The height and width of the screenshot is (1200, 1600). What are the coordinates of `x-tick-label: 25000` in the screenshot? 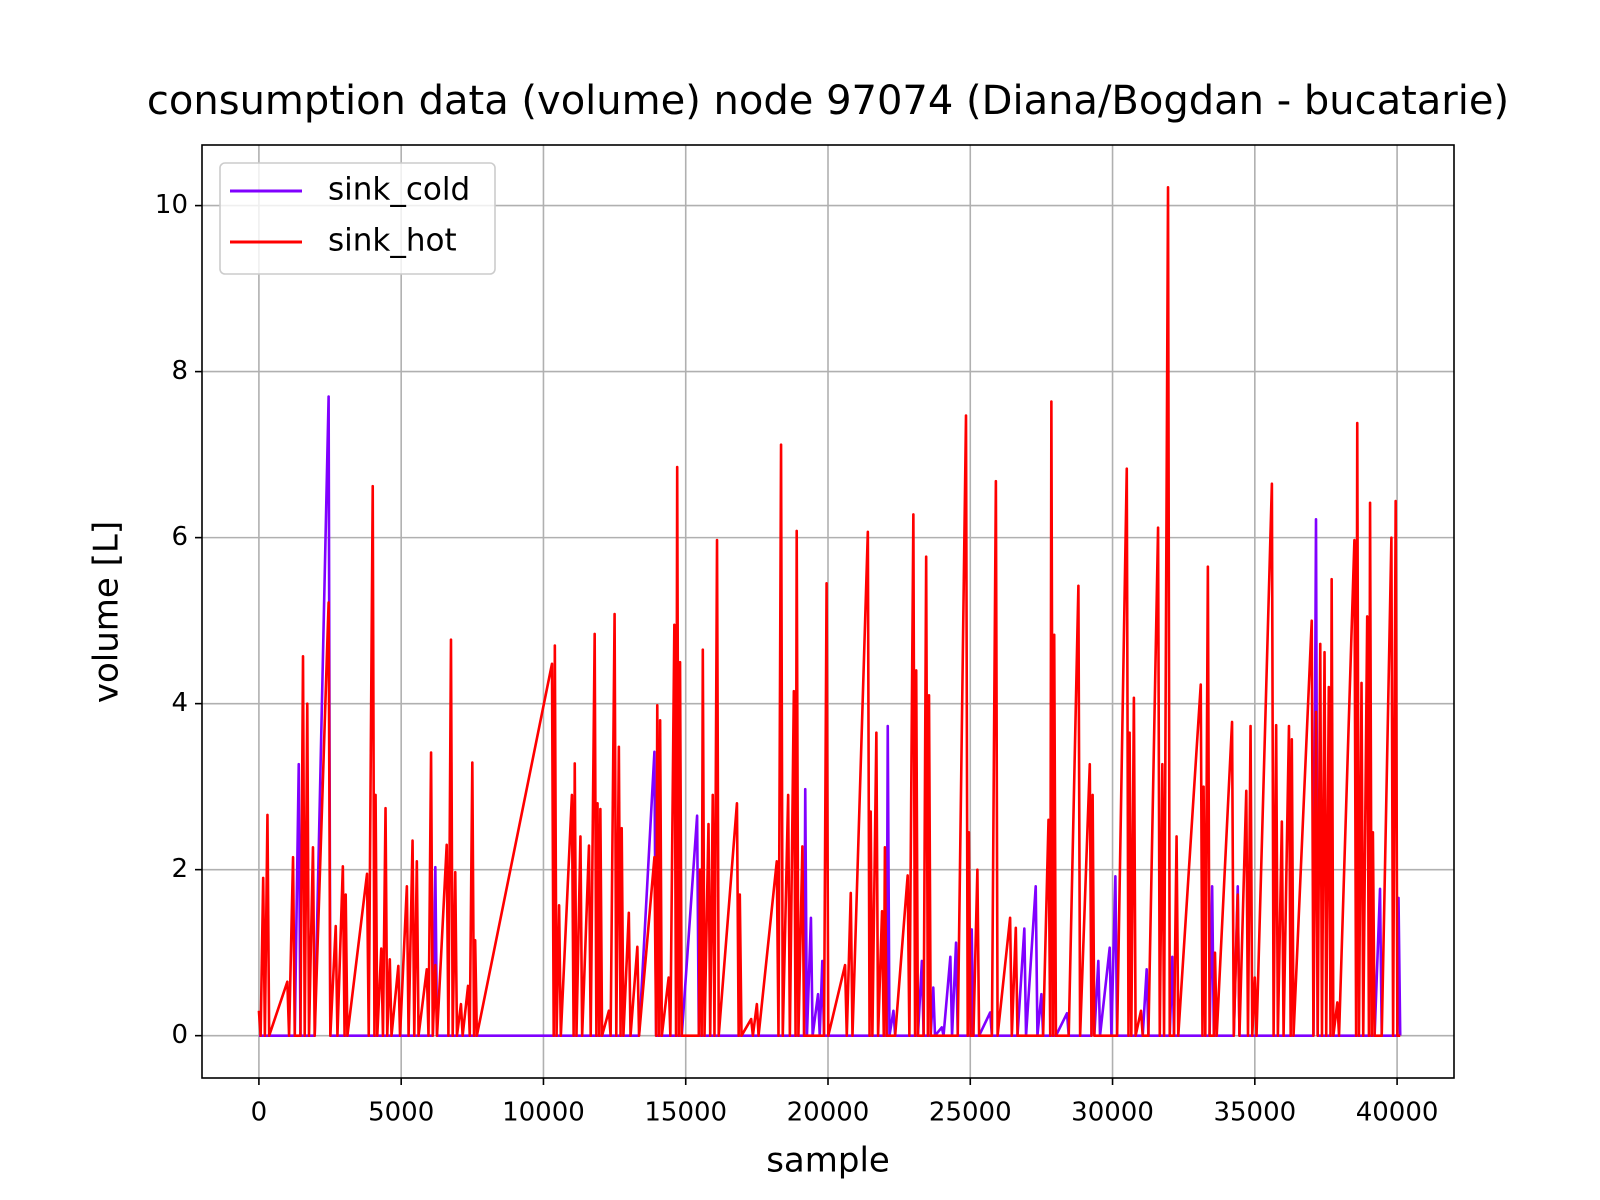 It's located at (970, 1113).